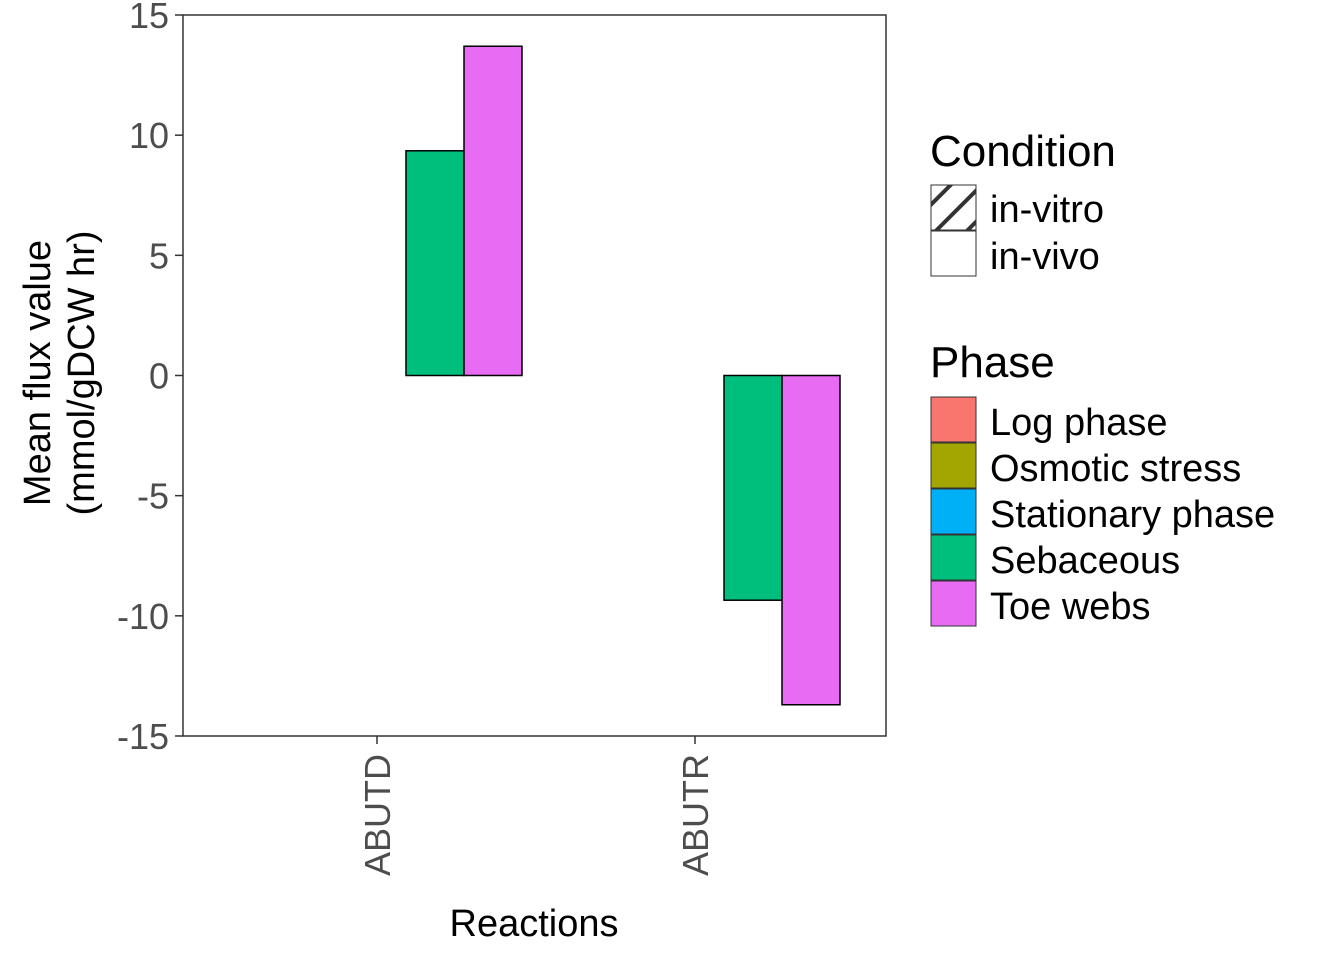 This screenshot has height=960, width=1344. I want to click on y-tick-label: -10, so click(143, 616).